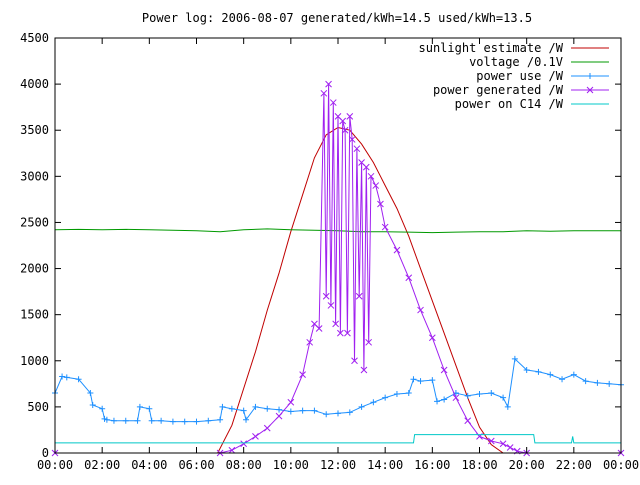 The image size is (640, 485). Describe the element at coordinates (527, 465) in the screenshot. I see `x-tick-label: 20:00` at that location.